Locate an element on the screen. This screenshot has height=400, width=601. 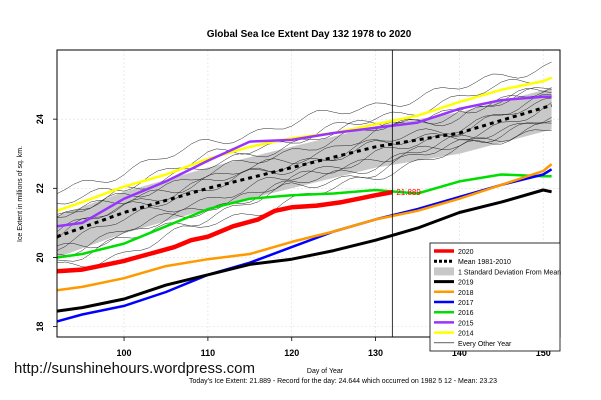
y-tick-label: 24 is located at coordinates (40, 119).